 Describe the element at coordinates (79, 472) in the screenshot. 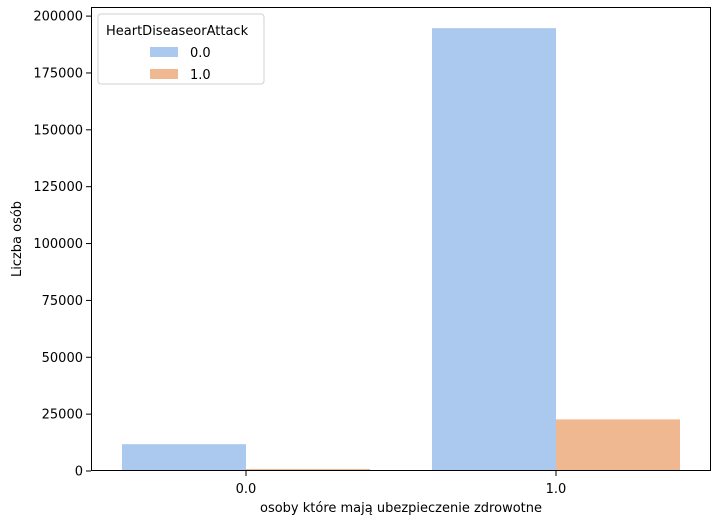

I see `y-tick-label: 0` at that location.